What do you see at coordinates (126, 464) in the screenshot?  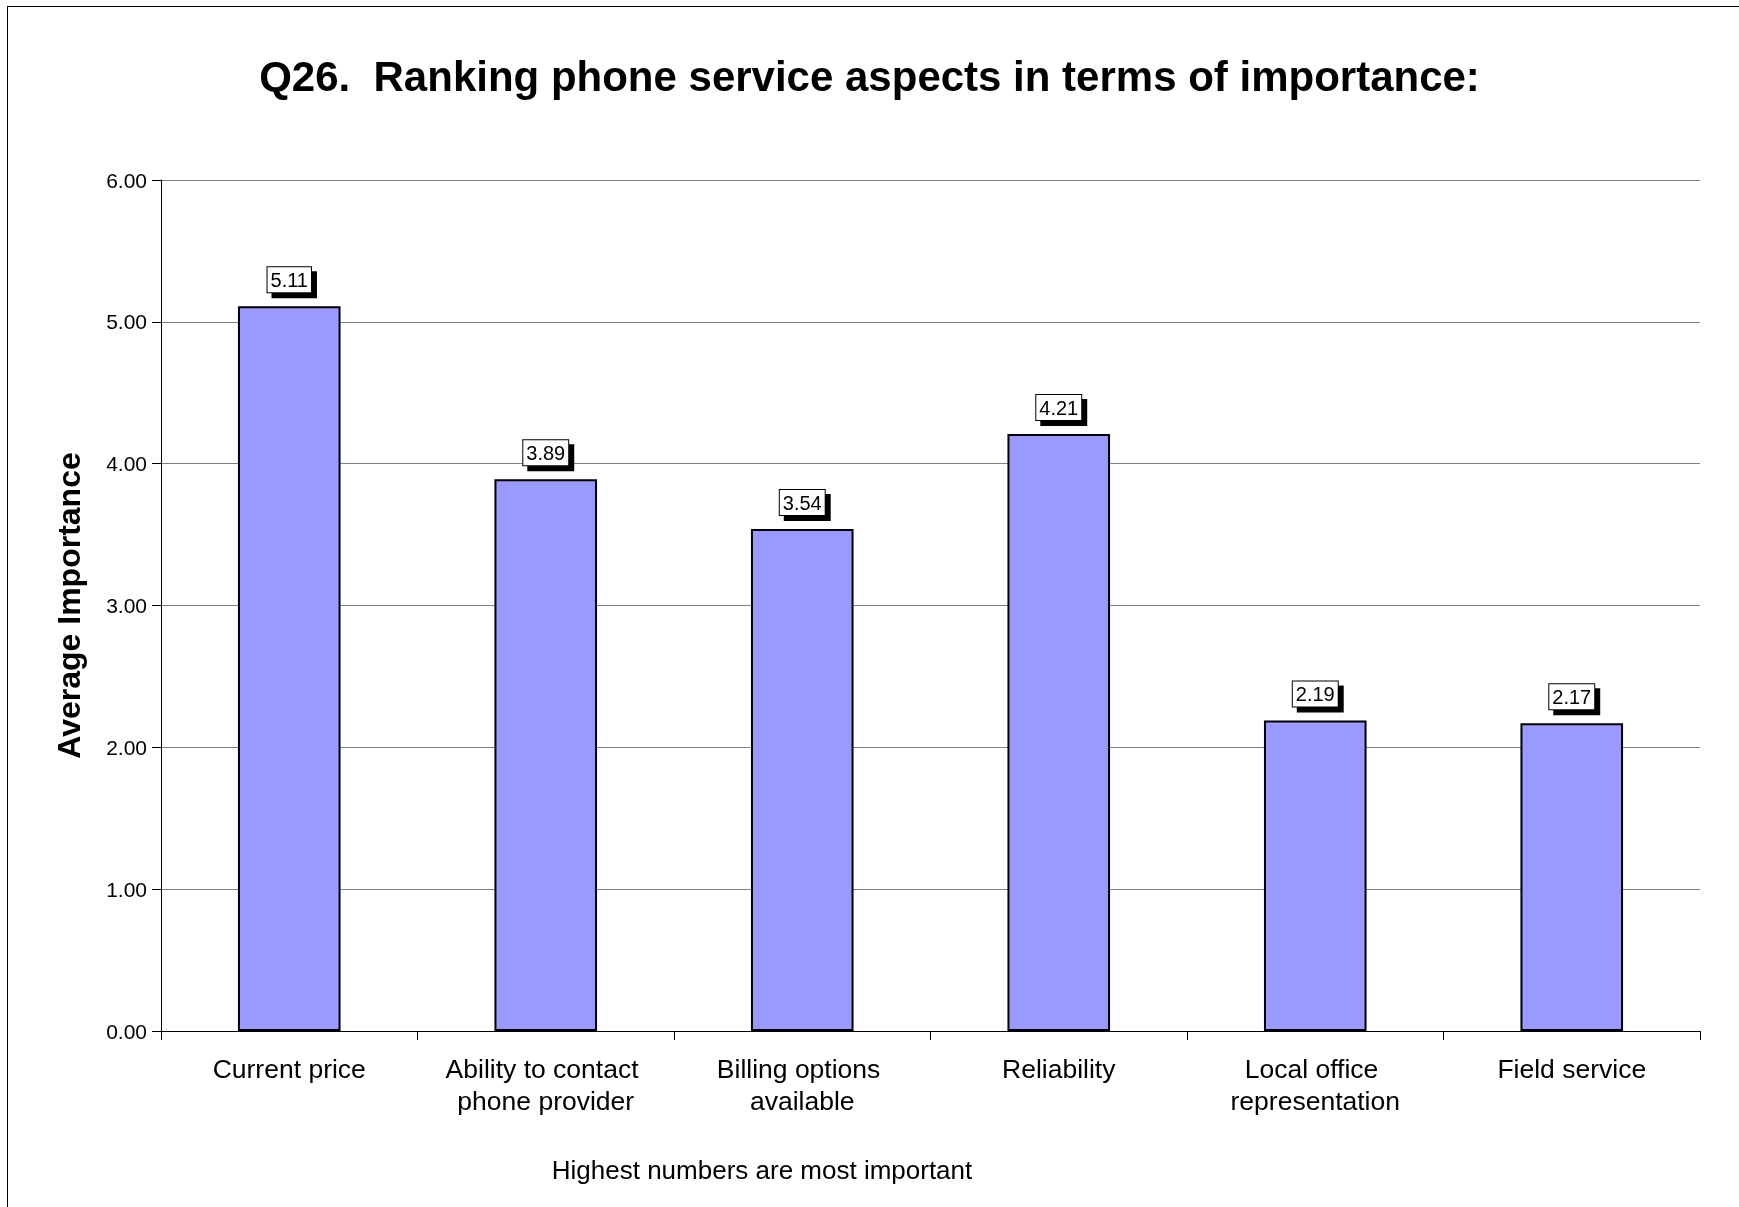 I see `y-tick-label: 4.00` at bounding box center [126, 464].